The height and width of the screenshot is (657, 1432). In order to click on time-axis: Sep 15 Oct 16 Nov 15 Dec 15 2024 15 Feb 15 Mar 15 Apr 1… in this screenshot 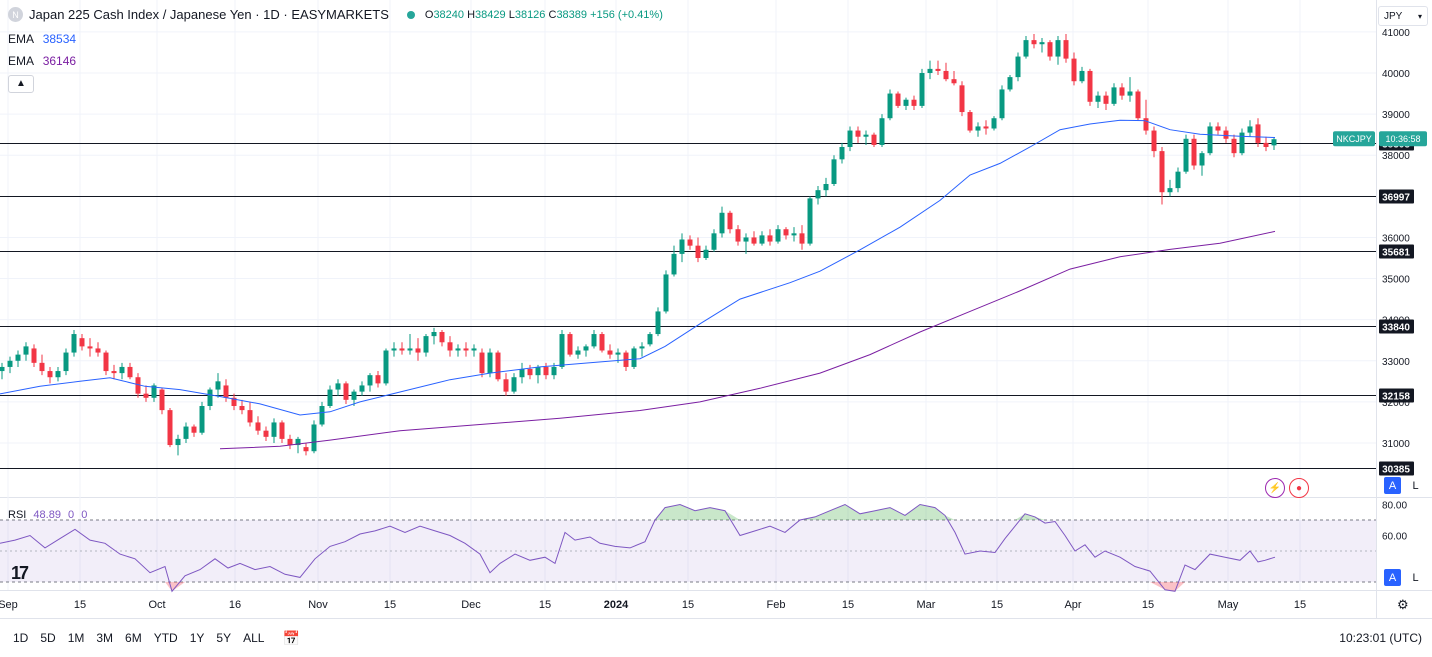, I will do `click(653, 605)`.